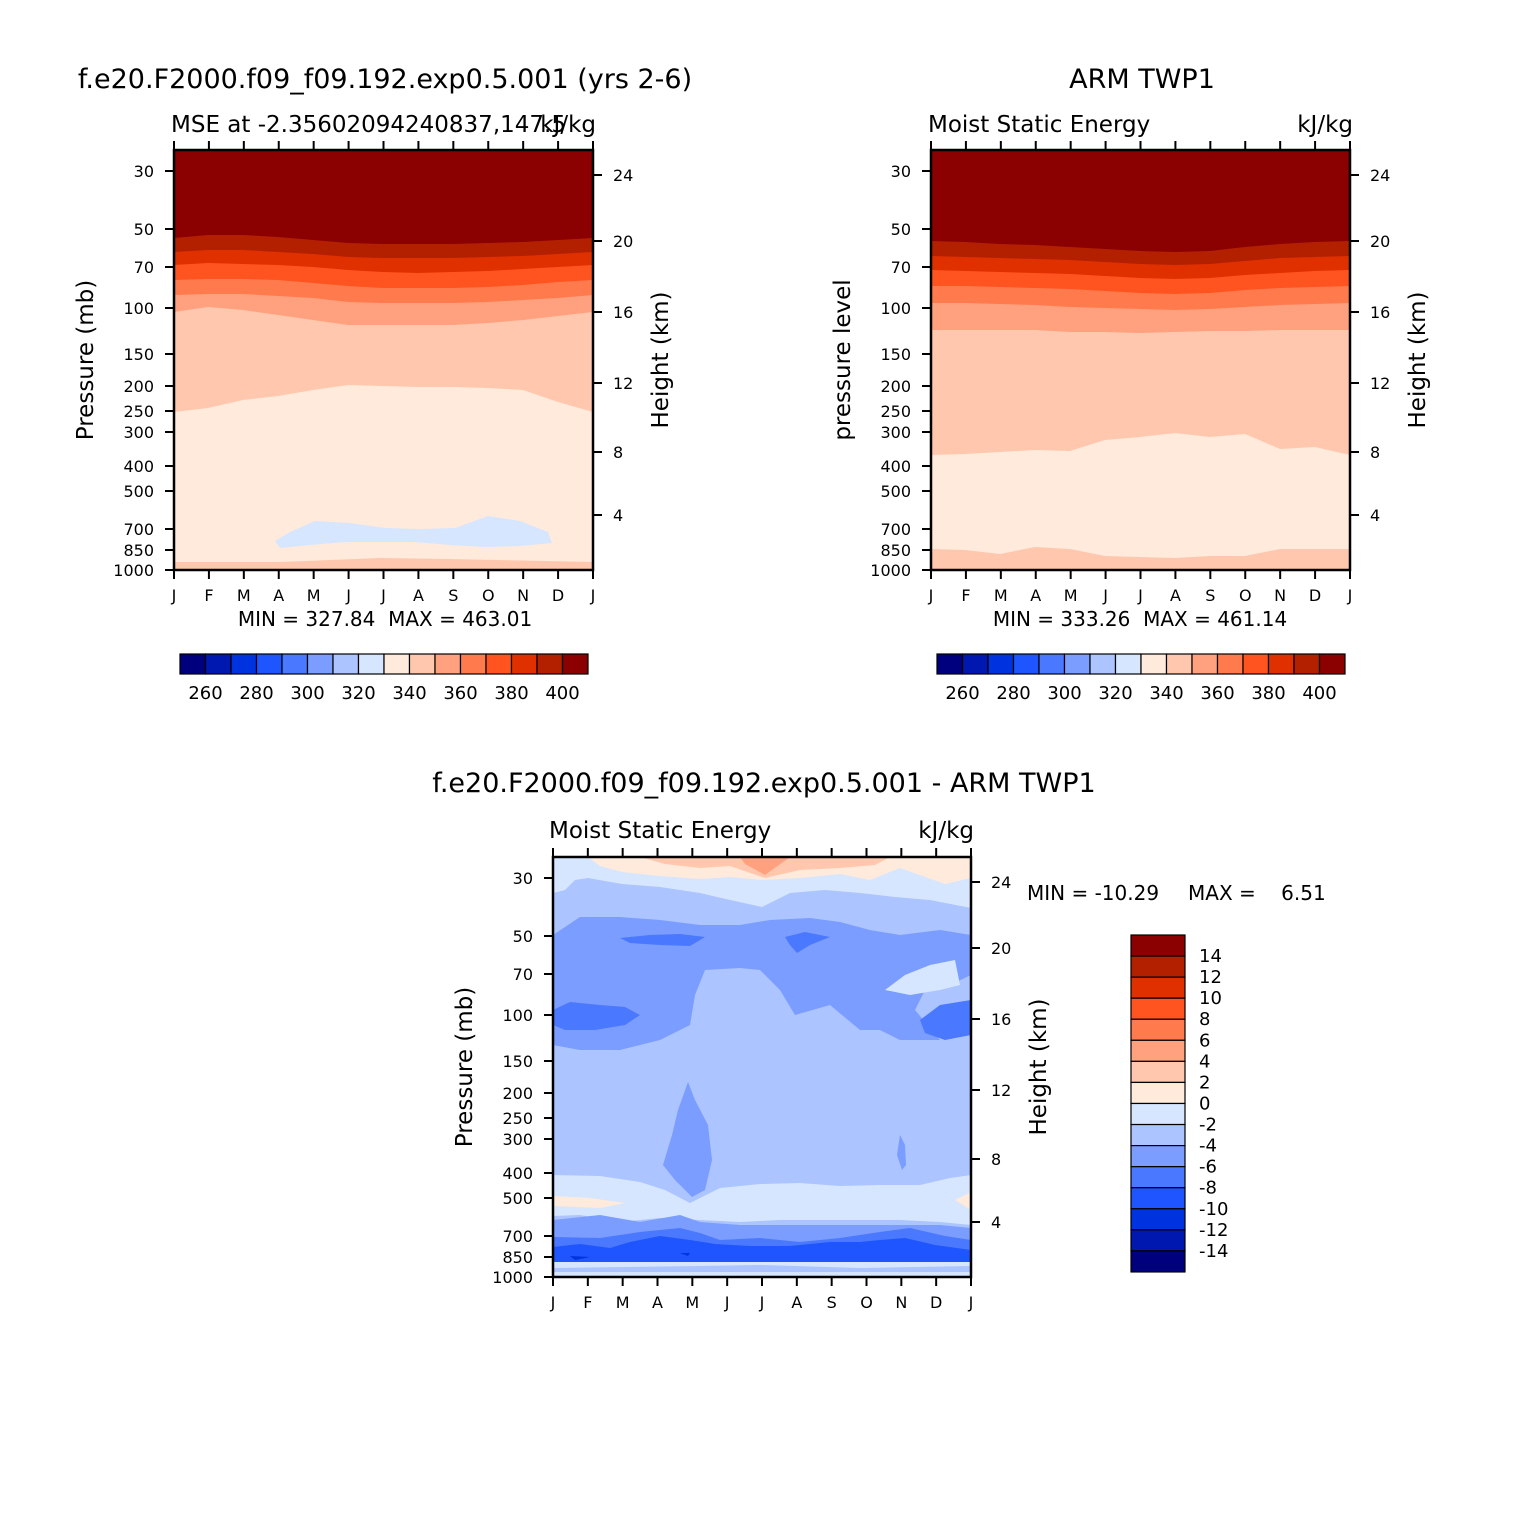 The image size is (1524, 1524). Describe the element at coordinates (1213, 1230) in the screenshot. I see `panel-diff-colorbar-label: -12` at that location.